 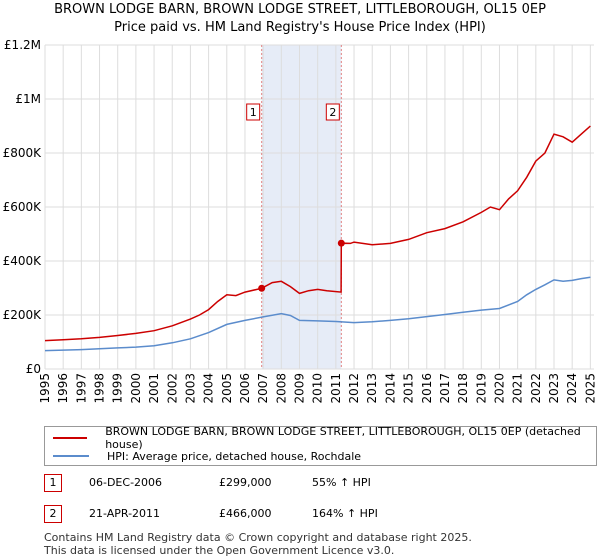 I want to click on x-tick-label: 1998, so click(x=100, y=388).